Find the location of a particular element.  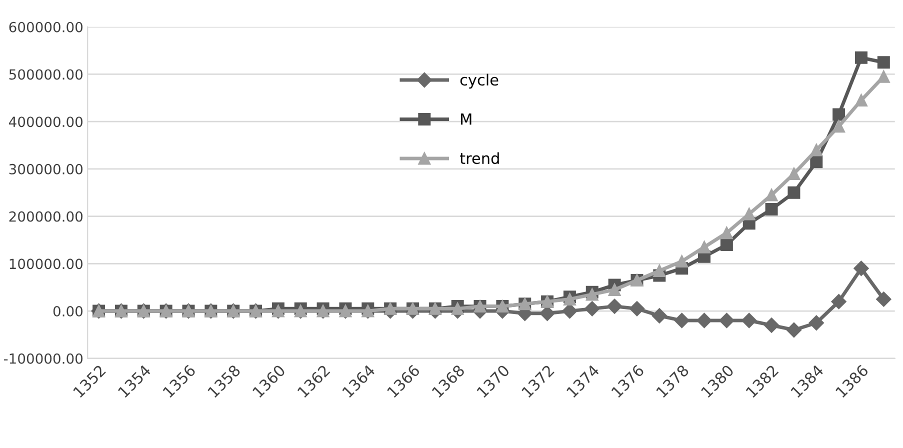

y-tick-label: -100000.00 is located at coordinates (43, 358).